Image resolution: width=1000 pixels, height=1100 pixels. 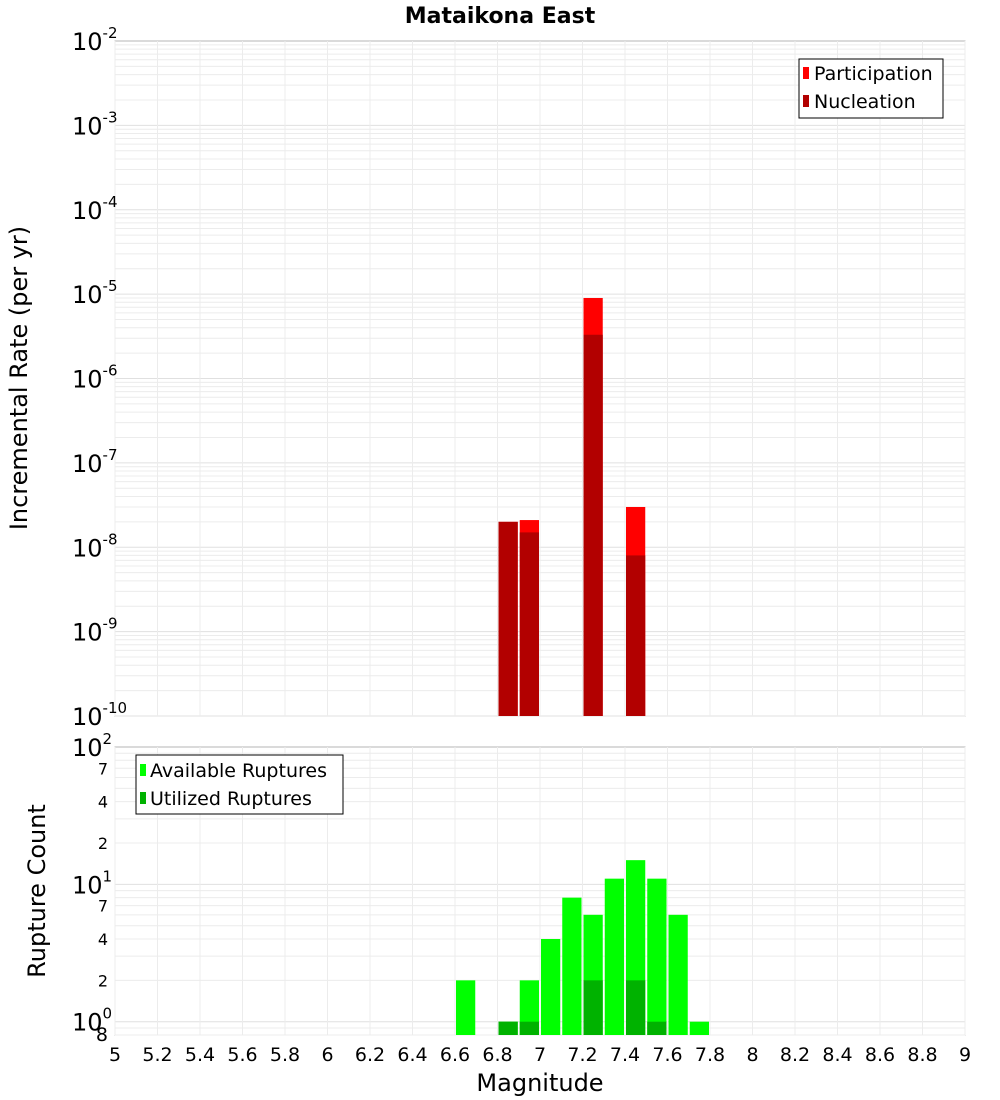 I want to click on legend-swatch-nucleation, so click(x=806, y=101).